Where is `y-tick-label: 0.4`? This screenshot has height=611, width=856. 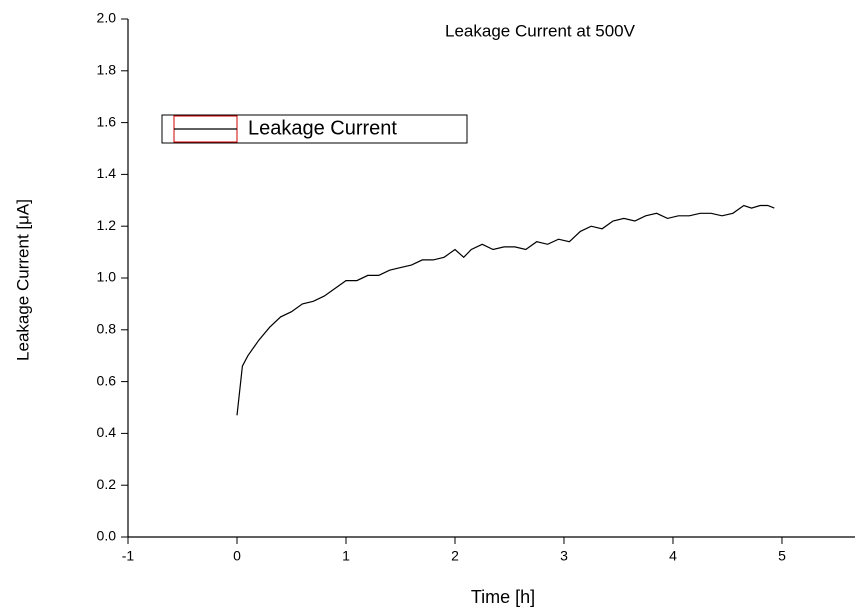 y-tick-label: 0.4 is located at coordinates (107, 432).